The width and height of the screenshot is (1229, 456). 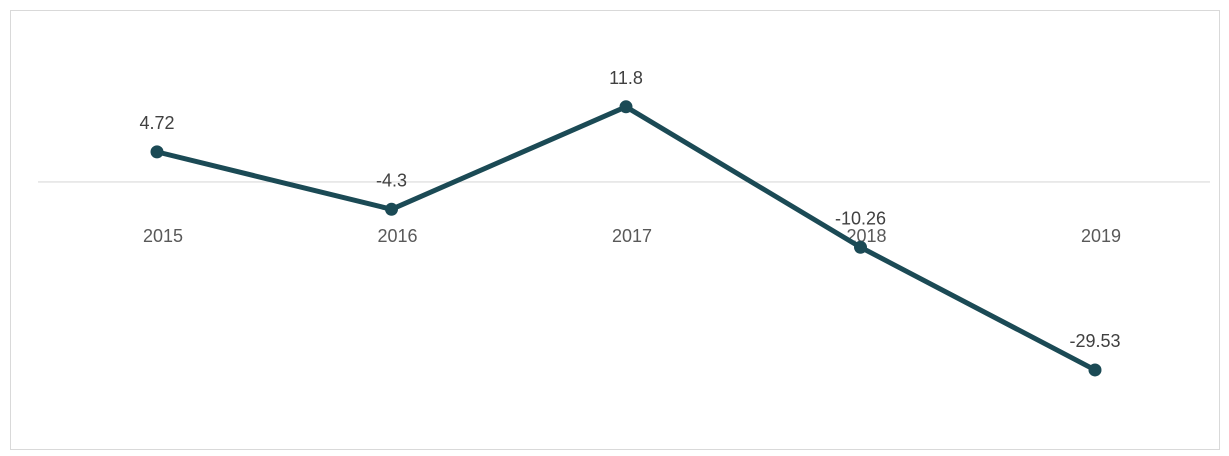 What do you see at coordinates (1101, 236) in the screenshot?
I see `x-tick-label-2019: 2019` at bounding box center [1101, 236].